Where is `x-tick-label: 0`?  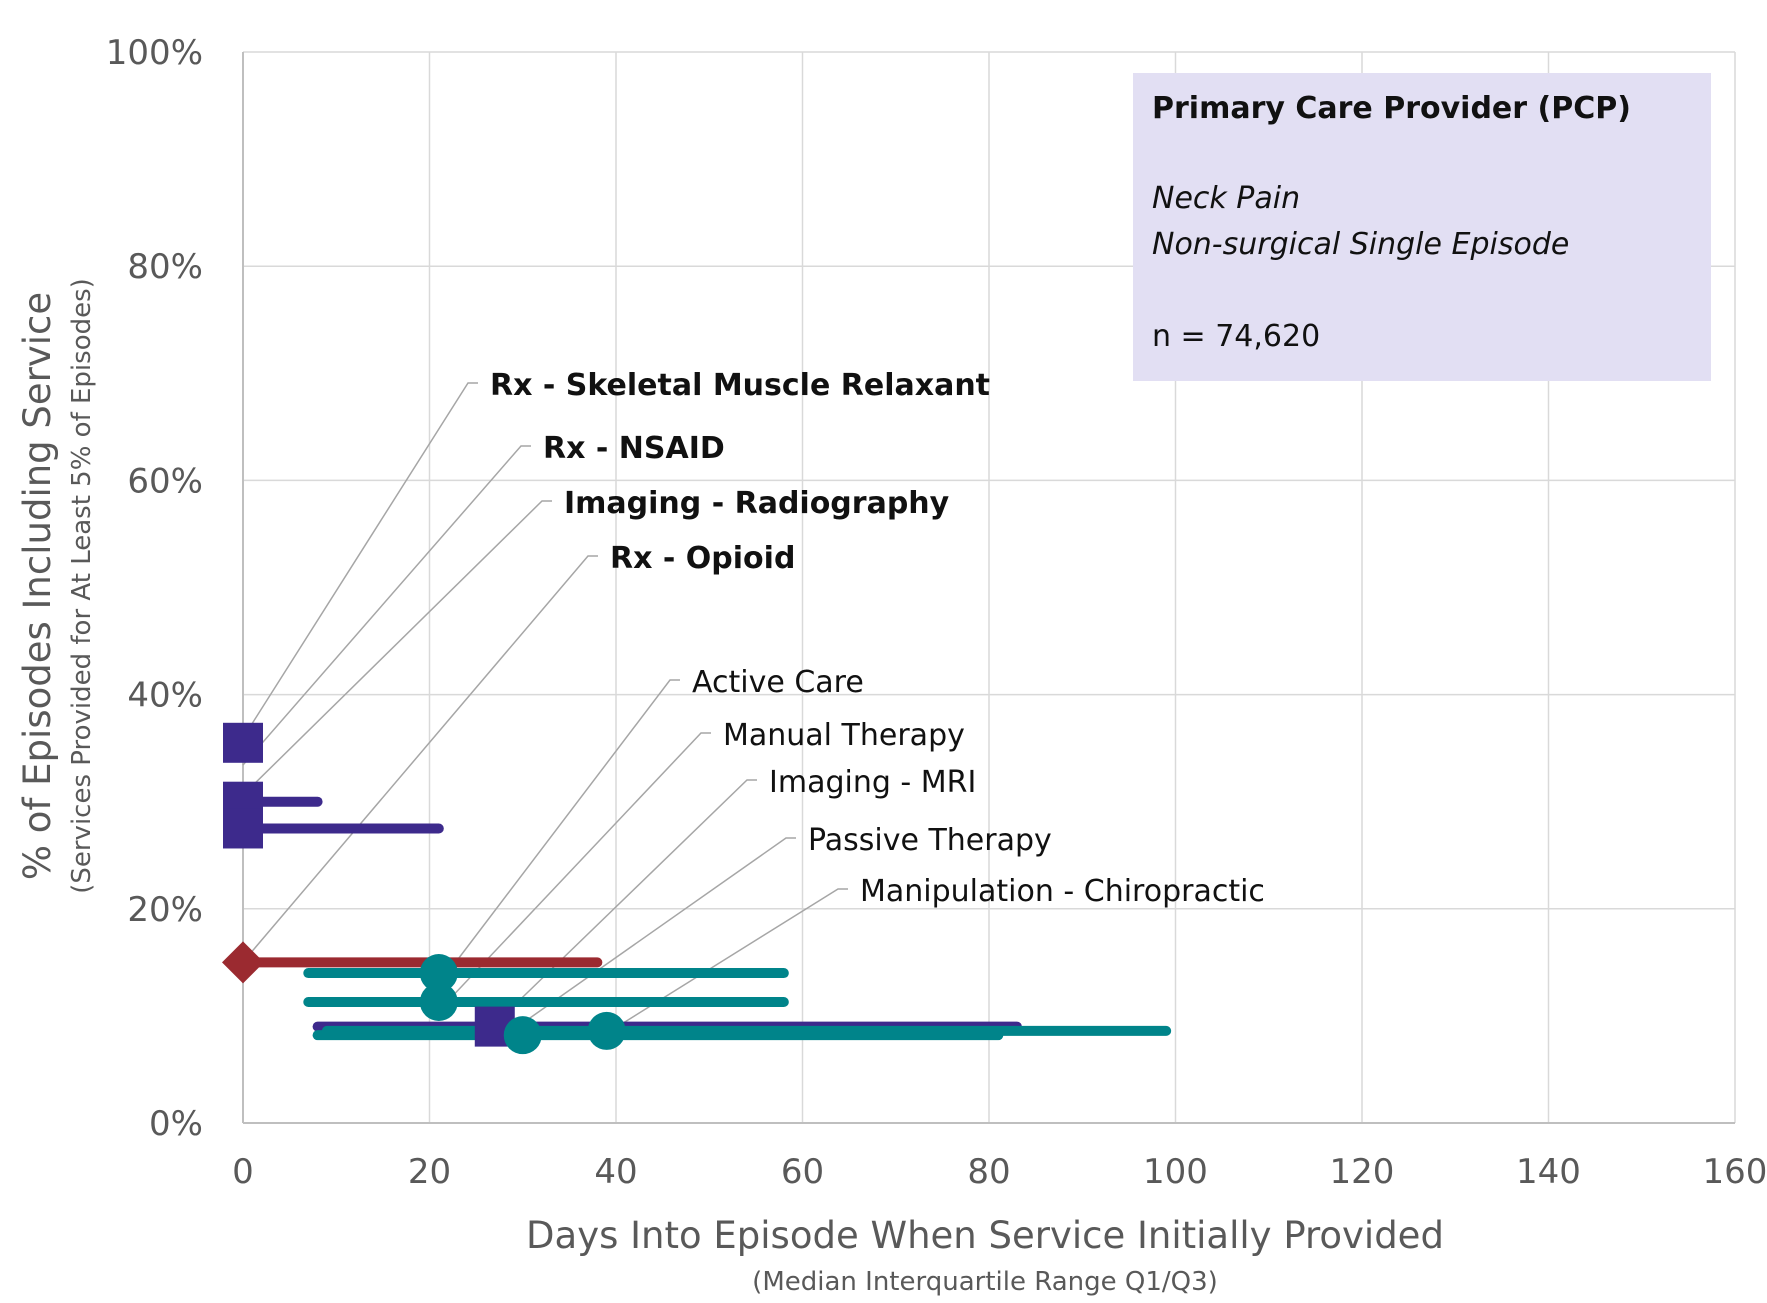
x-tick-label: 0 is located at coordinates (243, 1172).